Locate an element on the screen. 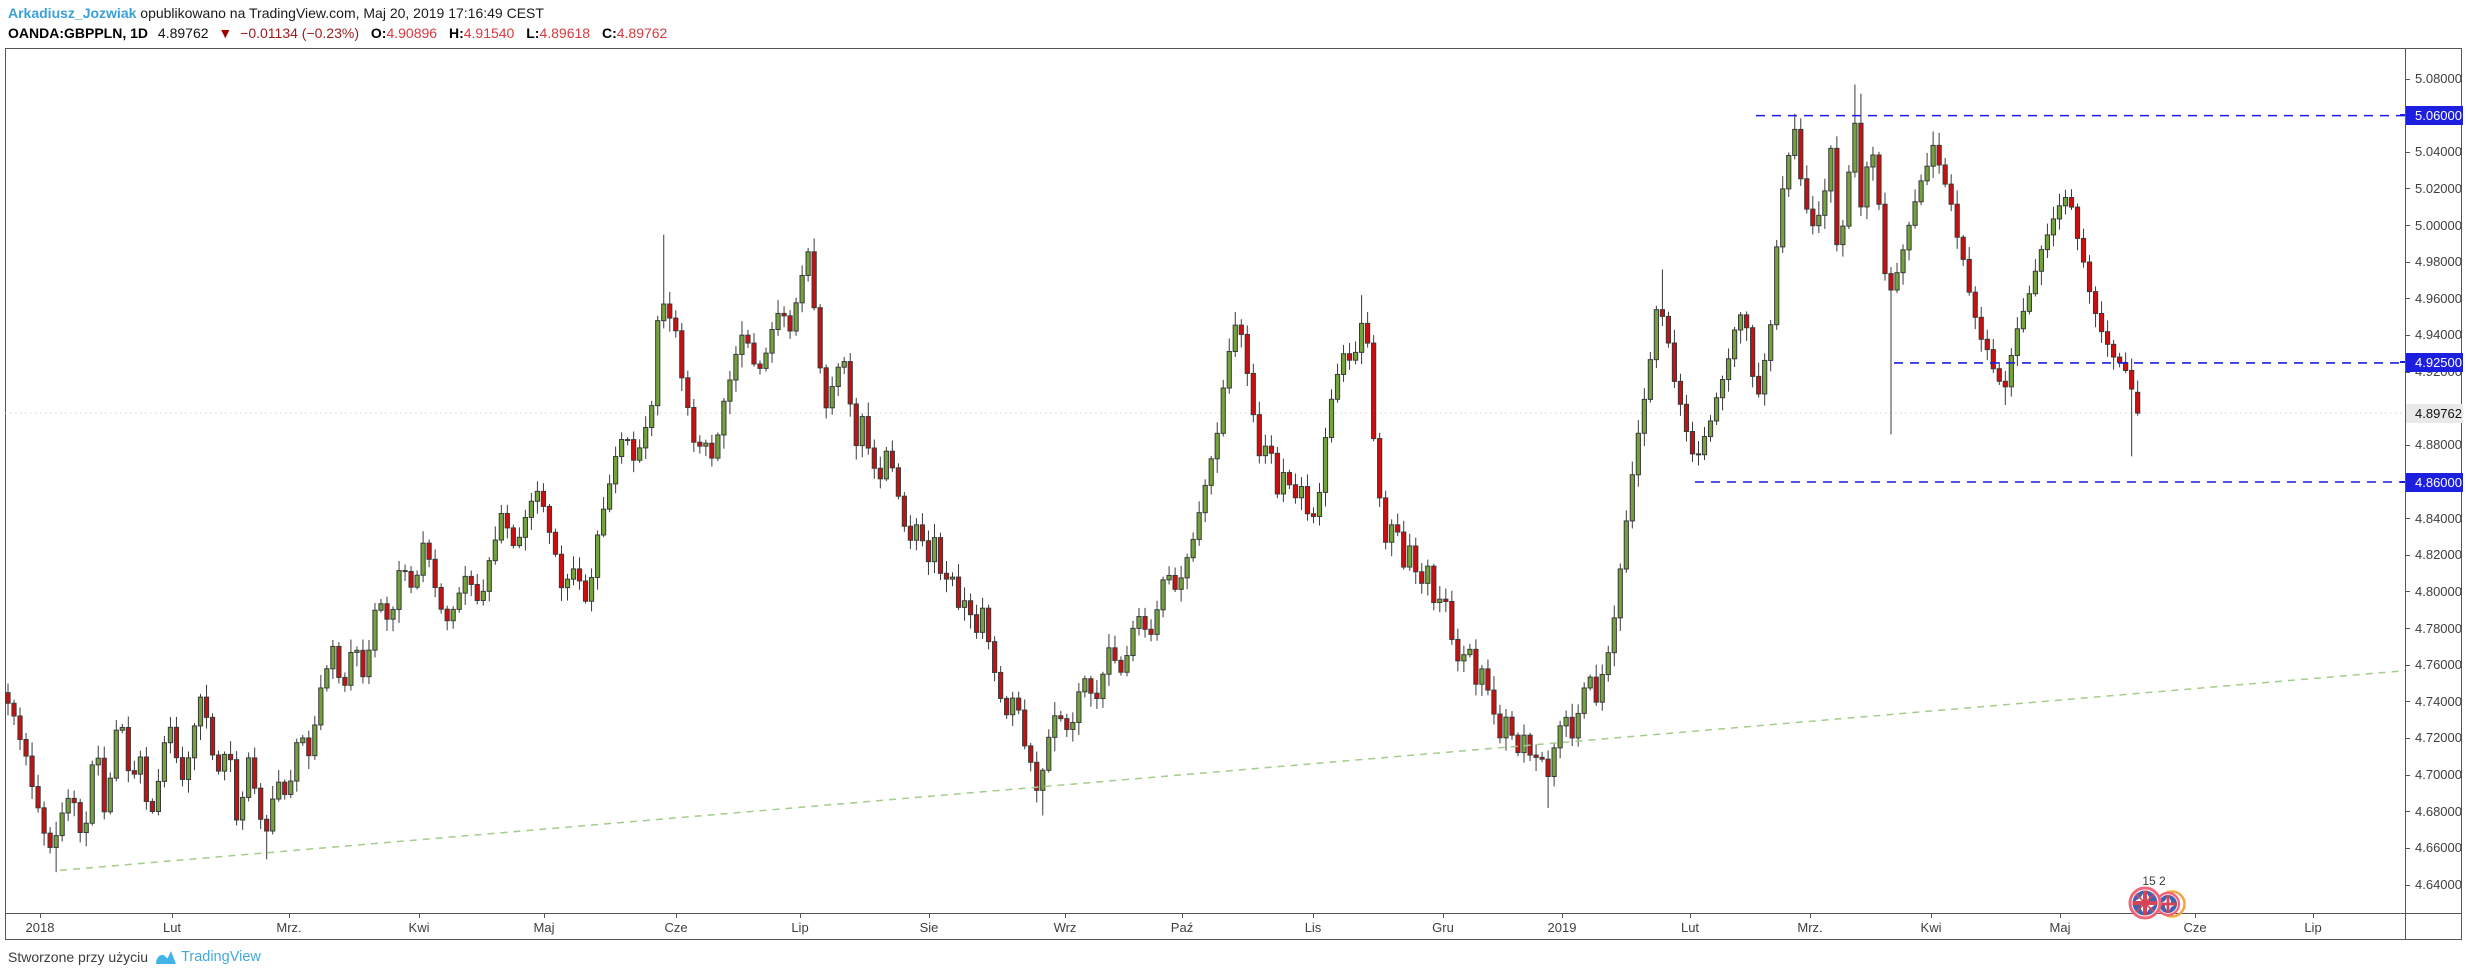 This screenshot has height=978, width=2468. close-label: C: is located at coordinates (609, 33).